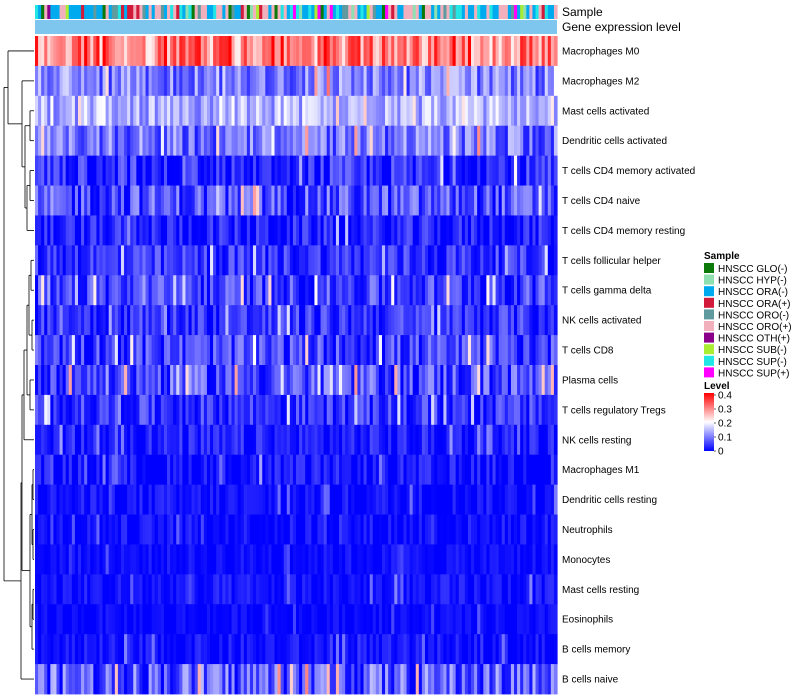 The width and height of the screenshot is (800, 700). What do you see at coordinates (296, 12) in the screenshot?
I see `sample-annotation-bar` at bounding box center [296, 12].